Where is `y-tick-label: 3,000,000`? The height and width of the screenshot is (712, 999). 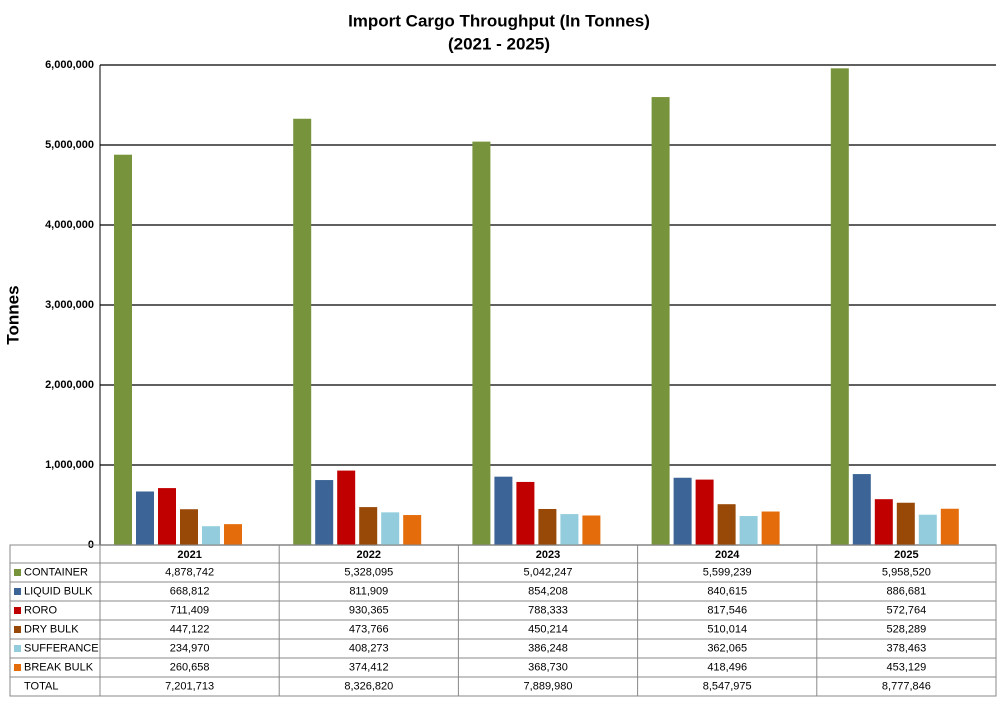
y-tick-label: 3,000,000 is located at coordinates (69, 305).